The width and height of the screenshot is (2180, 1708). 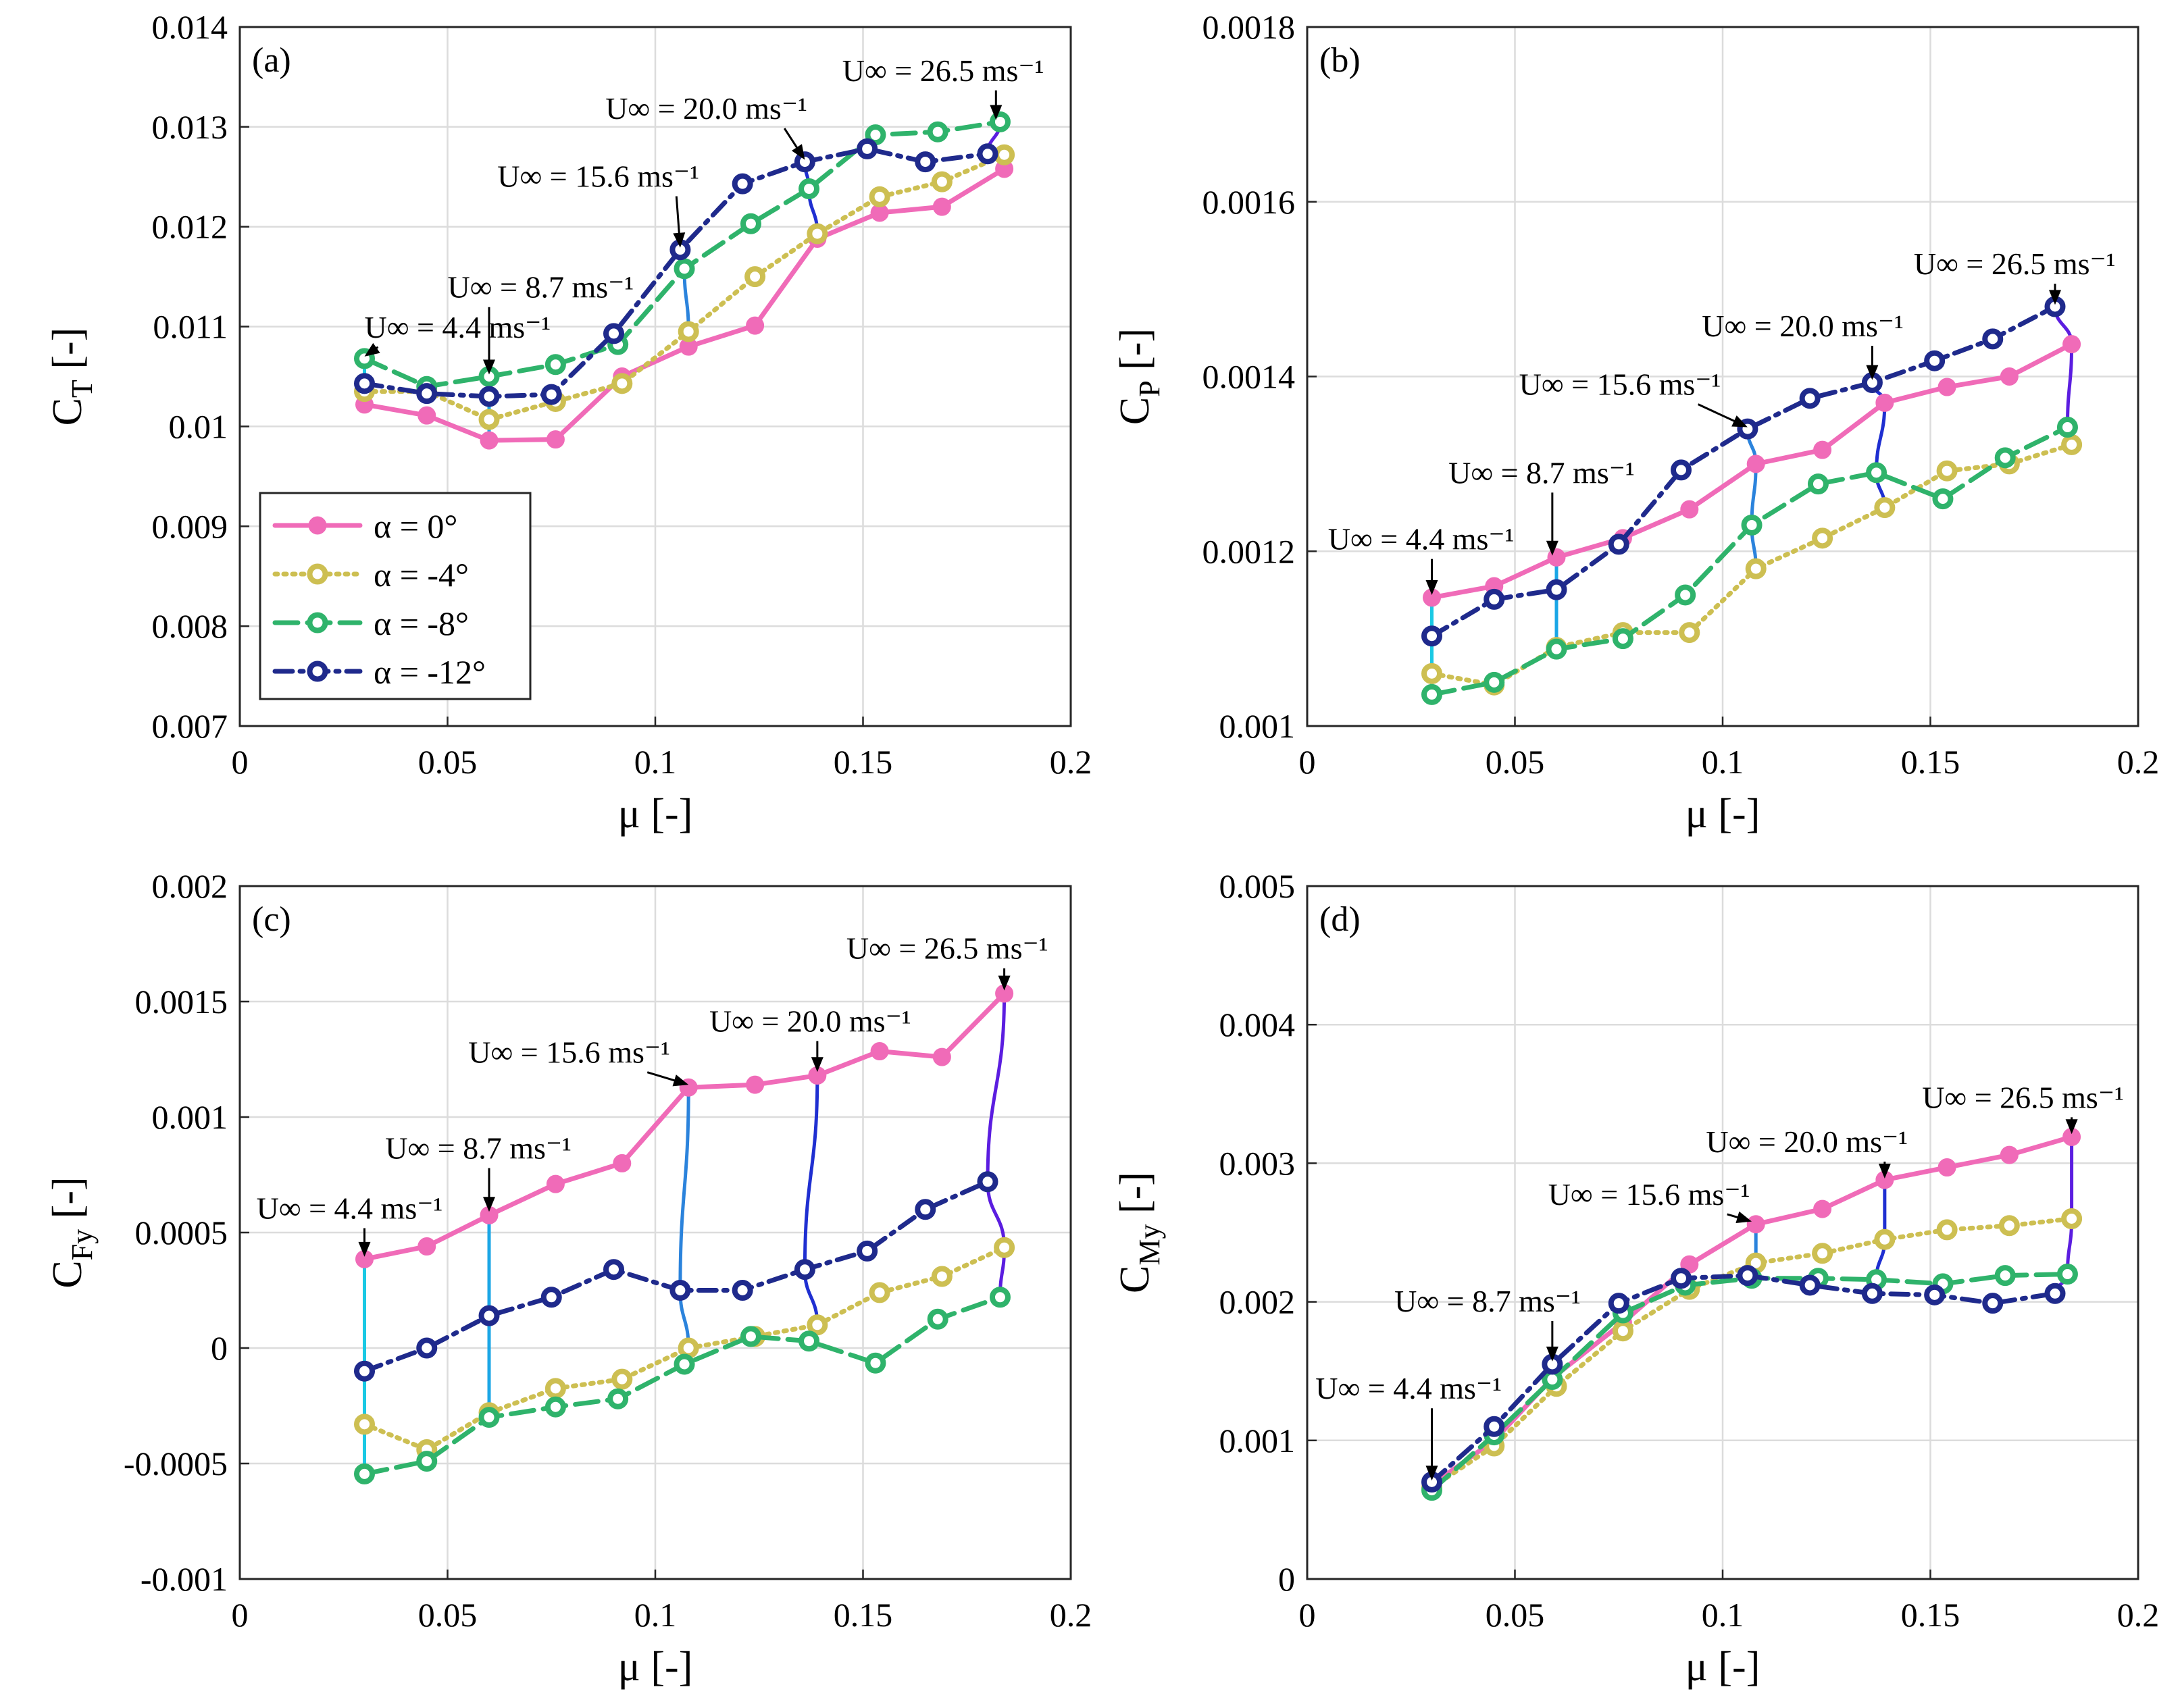 What do you see at coordinates (1149, 388) in the screenshot?
I see `y-axis-label-sub: P` at bounding box center [1149, 388].